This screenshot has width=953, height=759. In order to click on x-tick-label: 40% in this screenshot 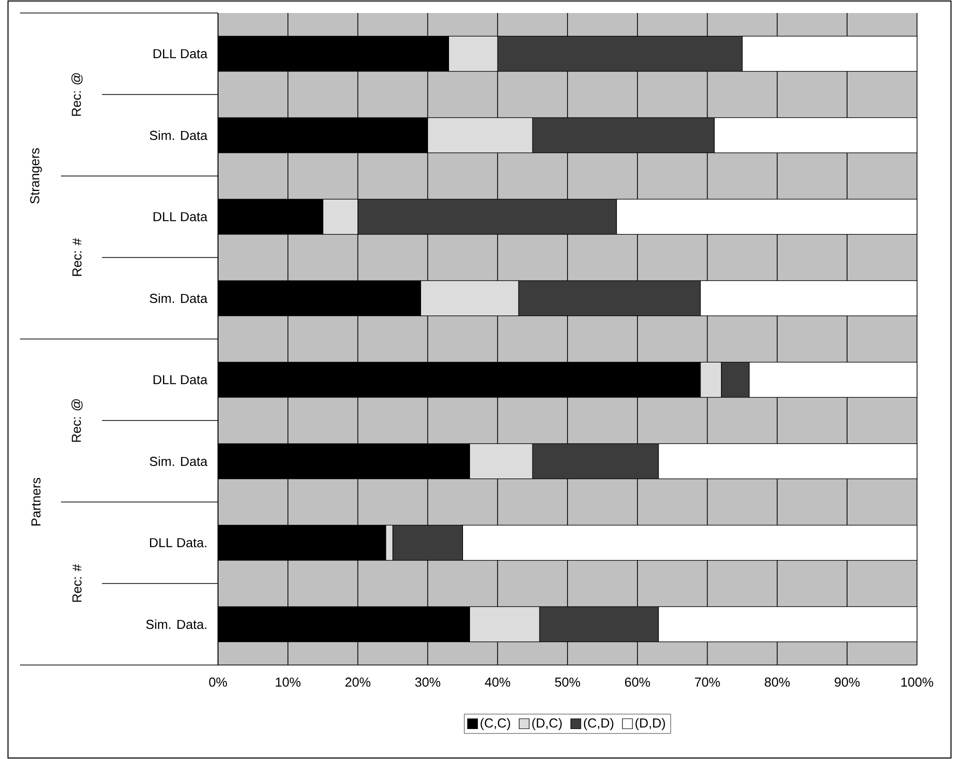, I will do `click(497, 682)`.